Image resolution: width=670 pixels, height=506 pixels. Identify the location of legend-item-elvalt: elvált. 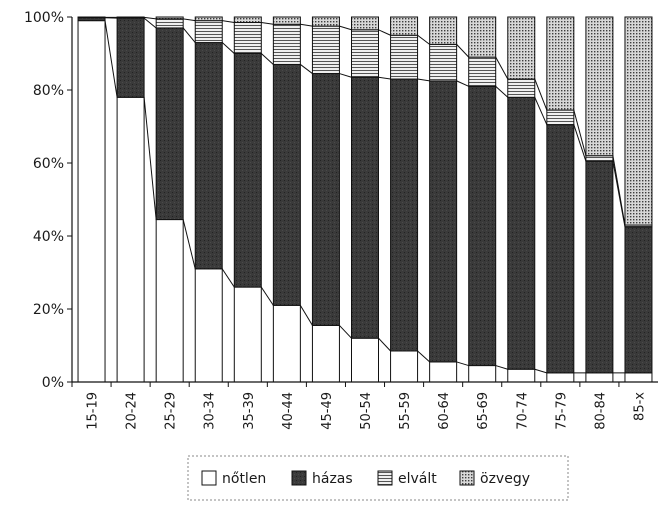
(407, 478).